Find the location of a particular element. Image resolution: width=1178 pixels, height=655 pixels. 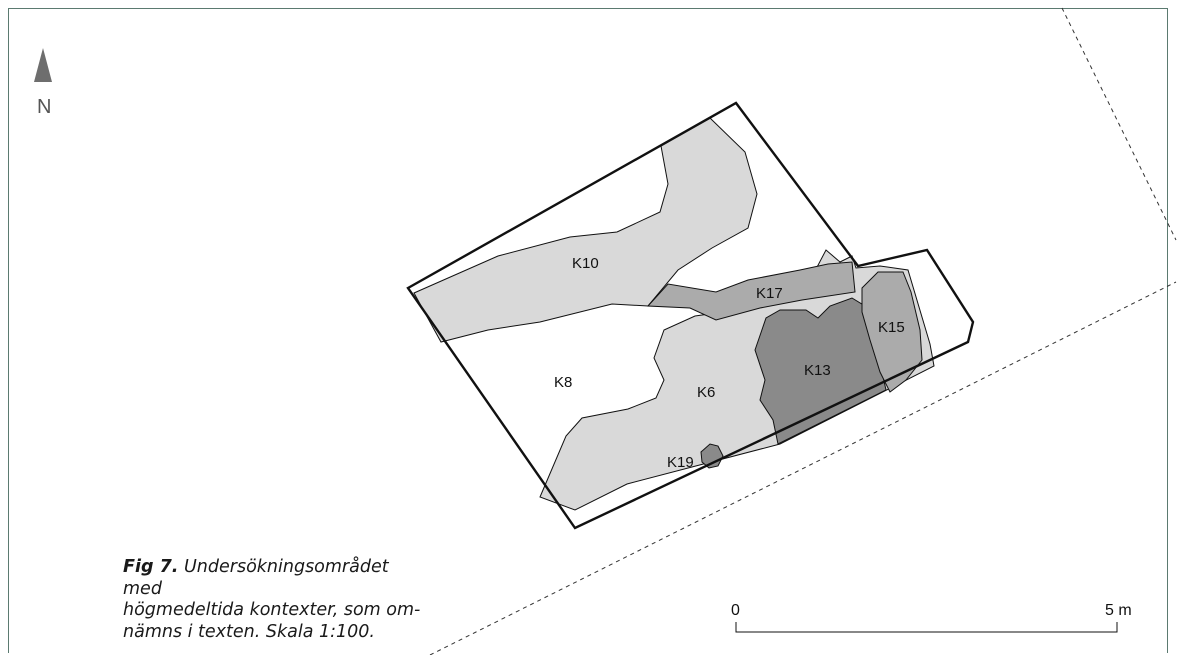

caption-line-2: högmedeltida kontexter, som om- is located at coordinates (272, 610).